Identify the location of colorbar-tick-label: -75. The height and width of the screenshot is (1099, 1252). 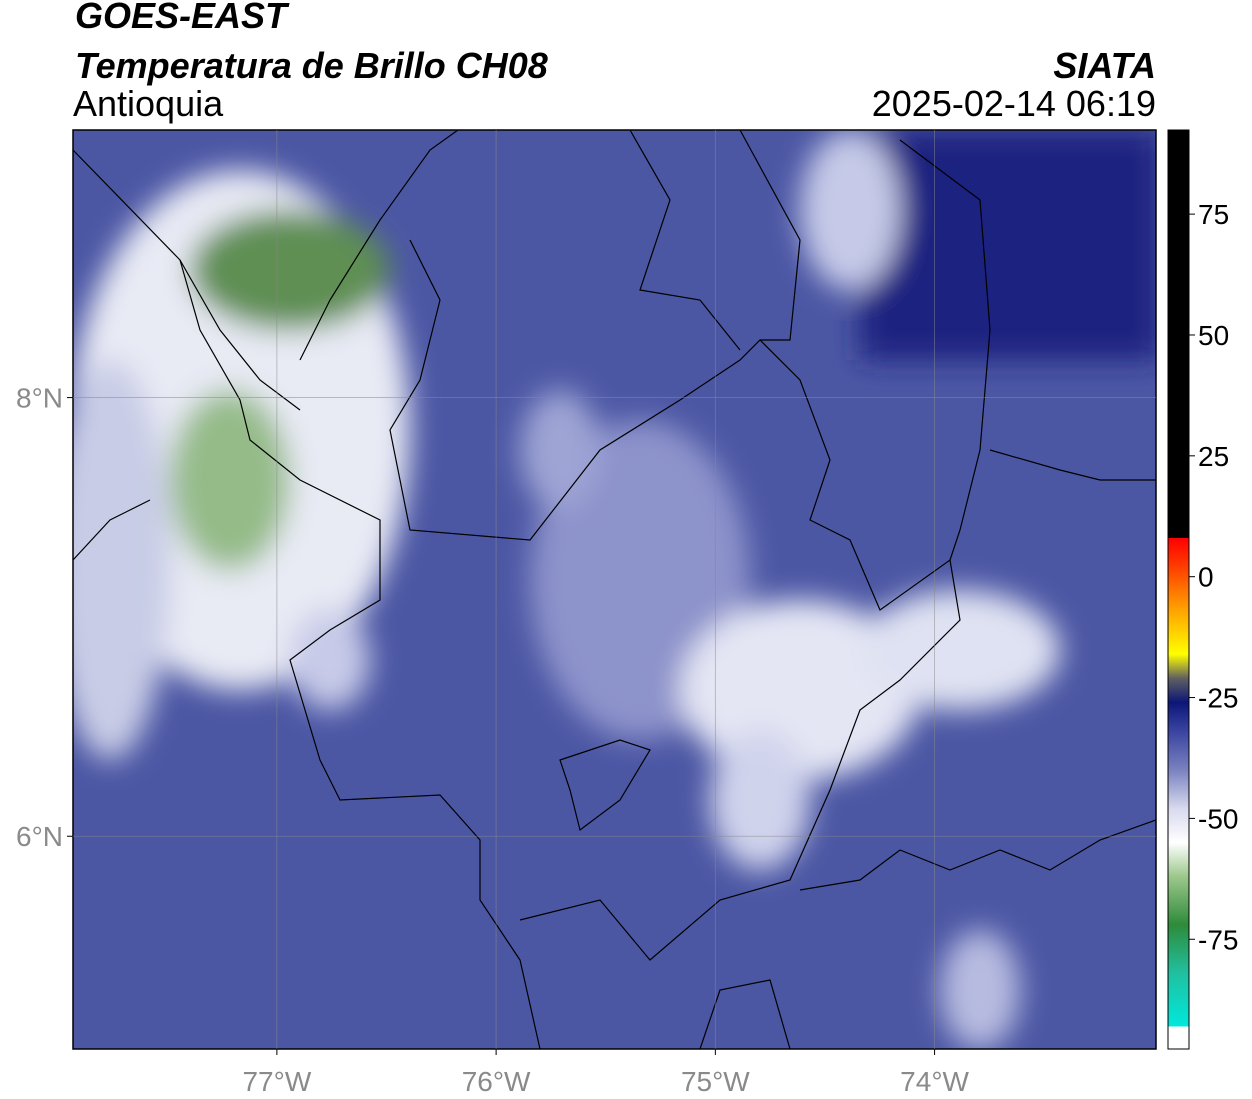
(1218, 939).